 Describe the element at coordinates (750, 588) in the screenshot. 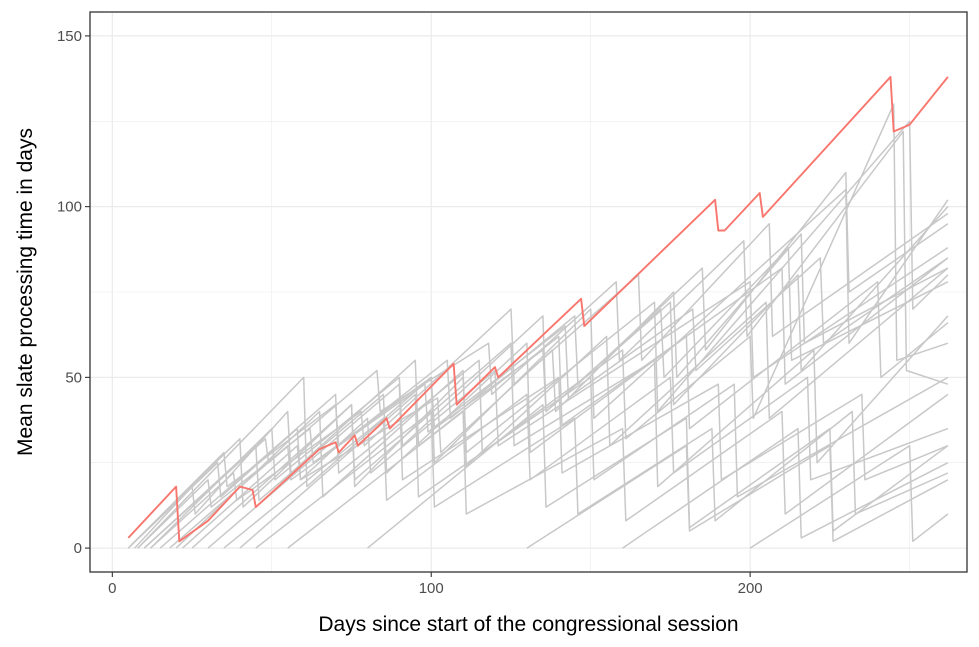

I see `x-tick-label: 200` at that location.